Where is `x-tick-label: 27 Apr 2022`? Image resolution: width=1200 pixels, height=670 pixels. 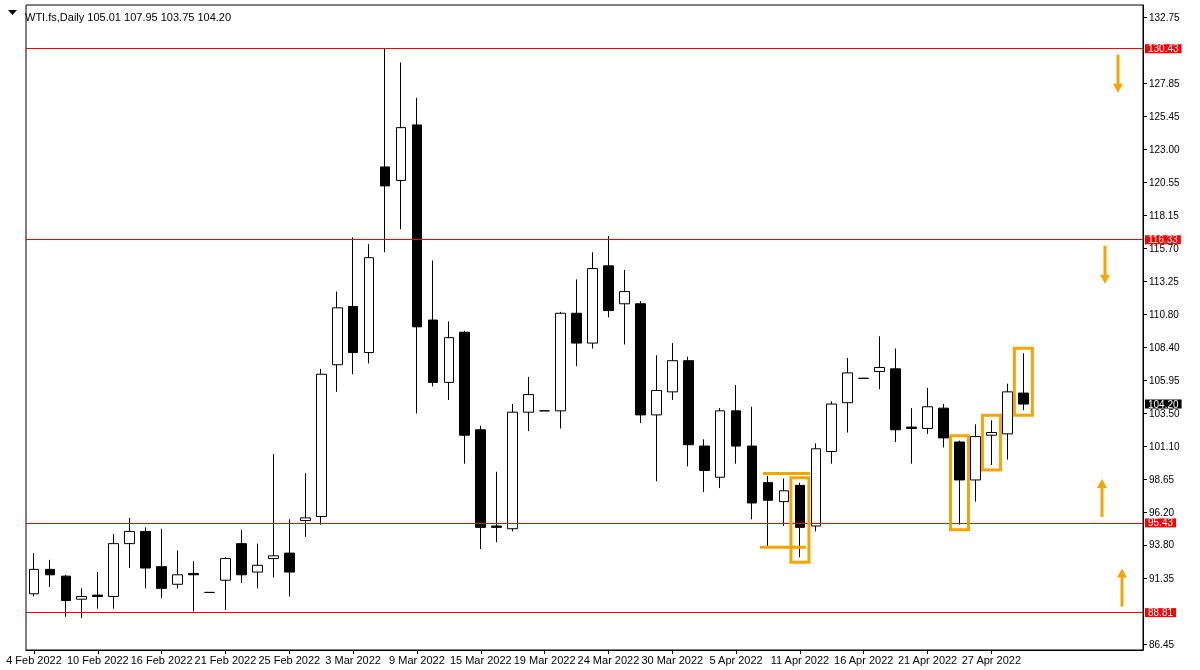 x-tick-label: 27 Apr 2022 is located at coordinates (991, 659).